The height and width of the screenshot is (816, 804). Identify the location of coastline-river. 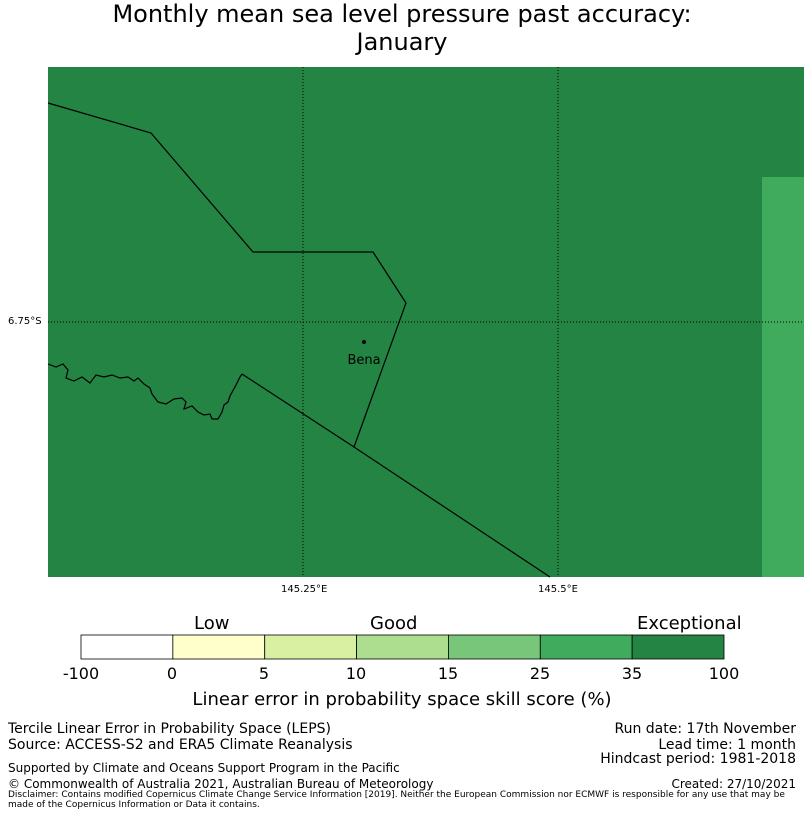
(145, 391).